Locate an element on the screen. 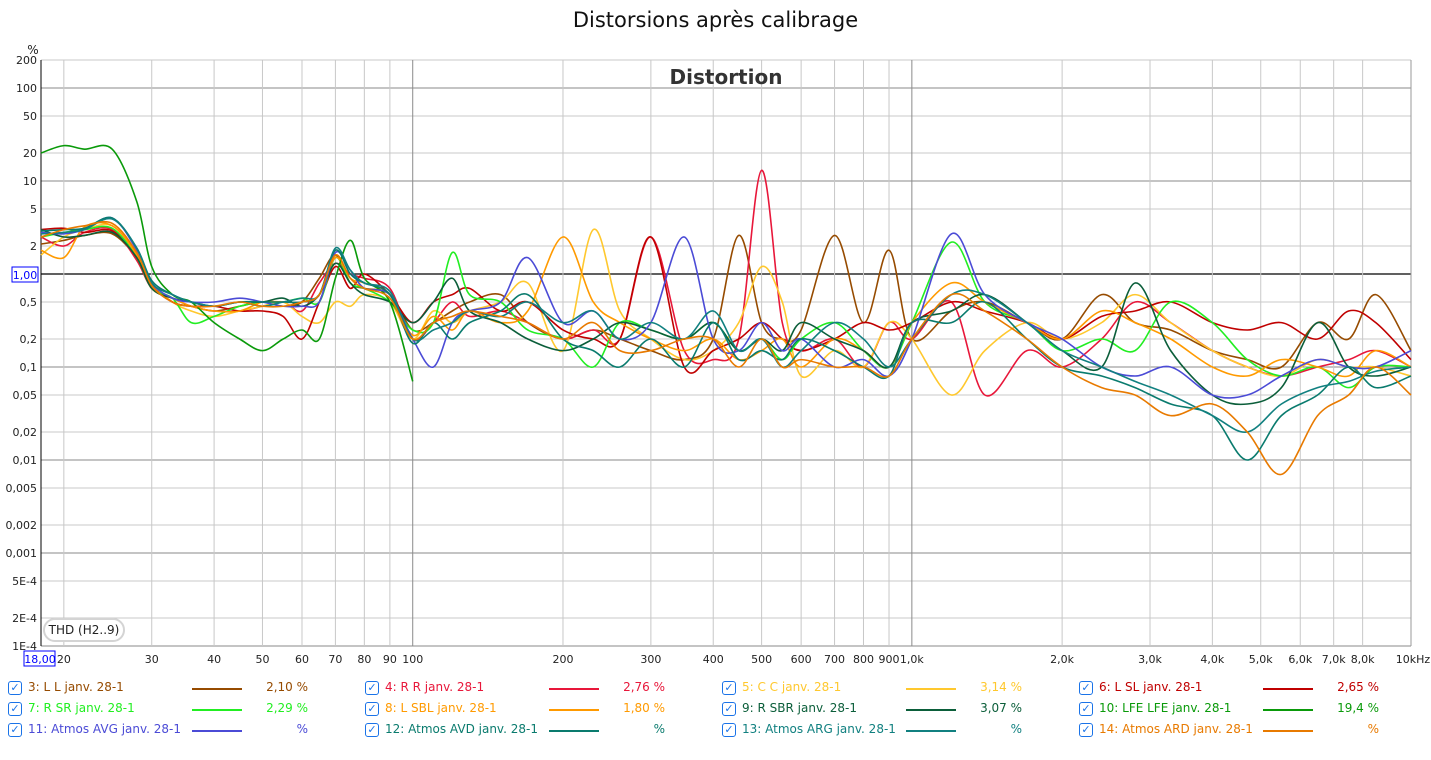 This screenshot has width=1431, height=760. y-tick-label: 0,05 is located at coordinates (25, 395).